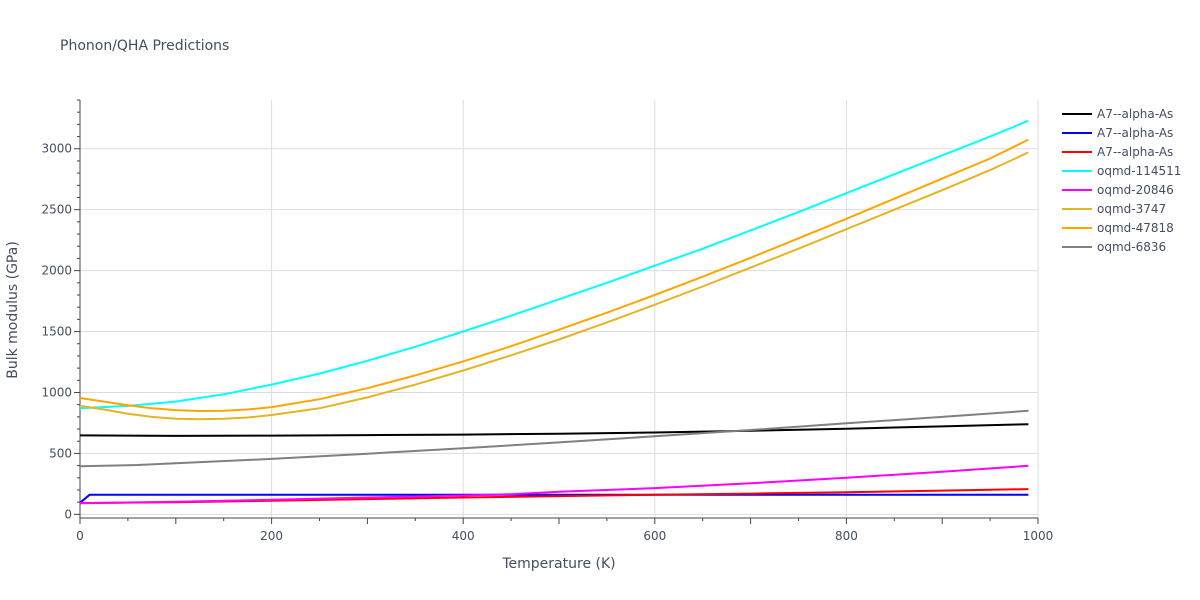 The width and height of the screenshot is (1200, 600). Describe the element at coordinates (463, 536) in the screenshot. I see `x-tick-label: 400` at that location.